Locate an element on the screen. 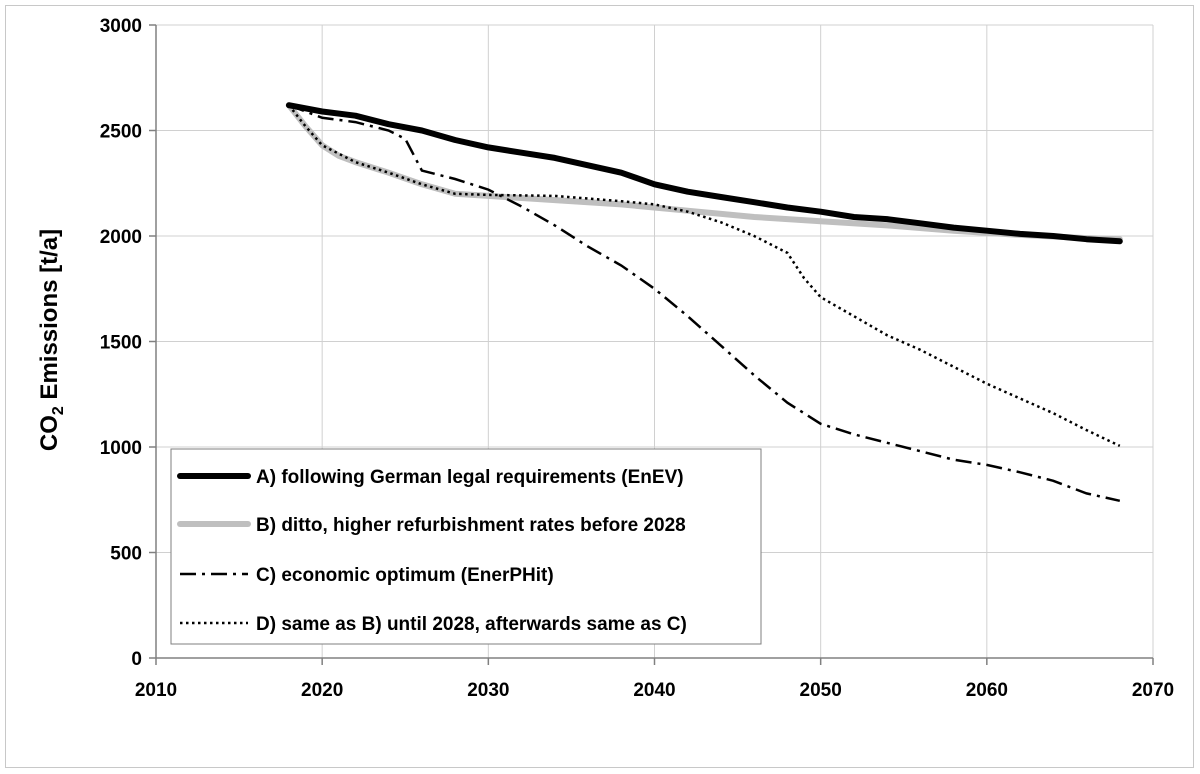 The image size is (1200, 774). y-axis-title-prefix: CO is located at coordinates (49, 433).